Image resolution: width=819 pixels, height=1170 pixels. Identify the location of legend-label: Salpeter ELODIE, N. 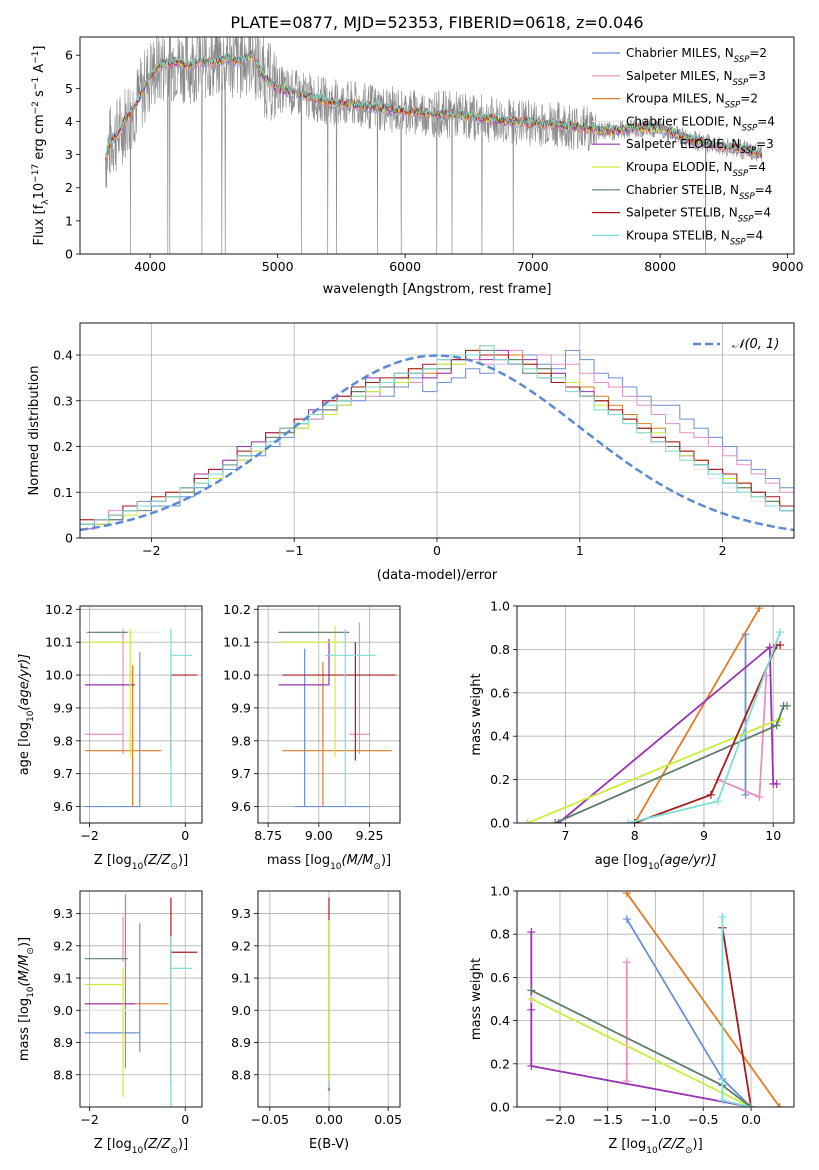
(683, 144).